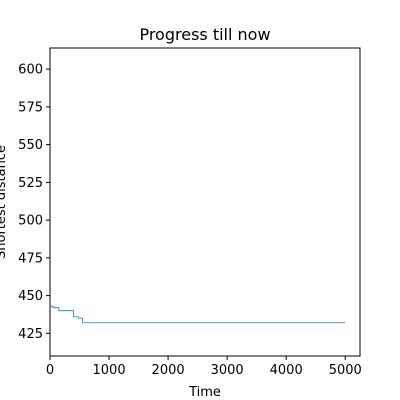 Image resolution: width=400 pixels, height=400 pixels. What do you see at coordinates (30, 221) in the screenshot?
I see `y-tick-label: 500` at bounding box center [30, 221].